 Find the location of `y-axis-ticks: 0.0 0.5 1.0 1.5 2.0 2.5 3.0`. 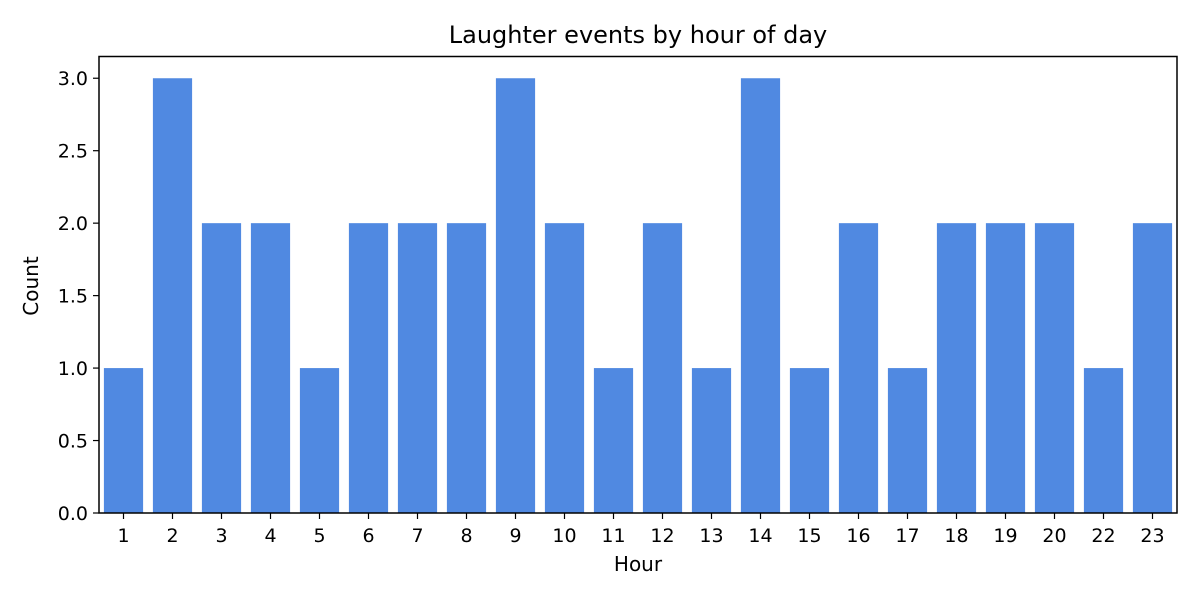

y-axis-ticks: 0.0 0.5 1.0 1.5 2.0 2.5 3.0 is located at coordinates (78, 296).